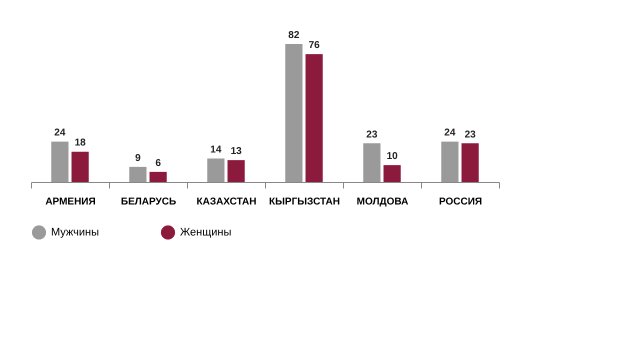  What do you see at coordinates (226, 202) in the screenshot?
I see `x-tick-label: КАЗАХСТАН` at bounding box center [226, 202].